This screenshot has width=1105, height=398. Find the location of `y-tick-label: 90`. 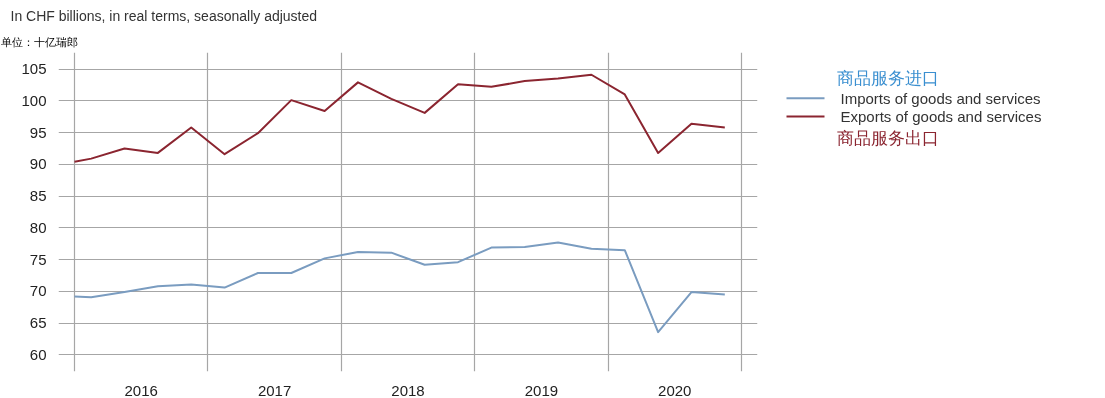

y-tick-label: 90 is located at coordinates (38, 164).